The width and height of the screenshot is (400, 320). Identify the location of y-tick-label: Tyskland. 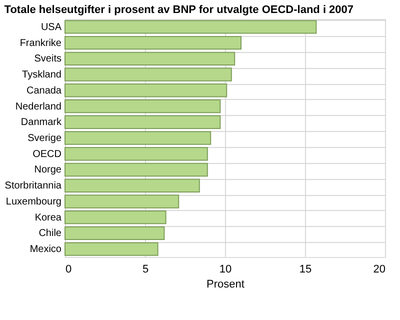
(42, 75).